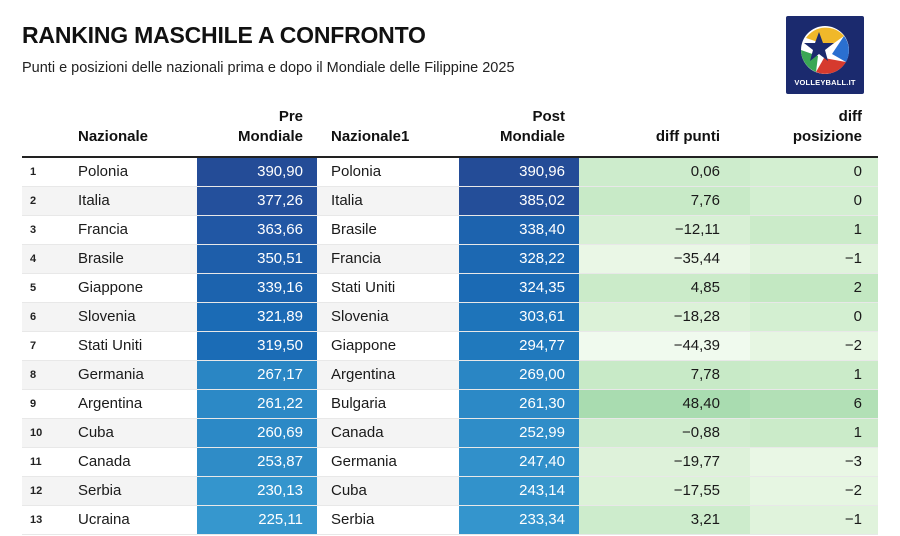  I want to click on pre-mondiale-header: Pre Mondiale, so click(257, 132).